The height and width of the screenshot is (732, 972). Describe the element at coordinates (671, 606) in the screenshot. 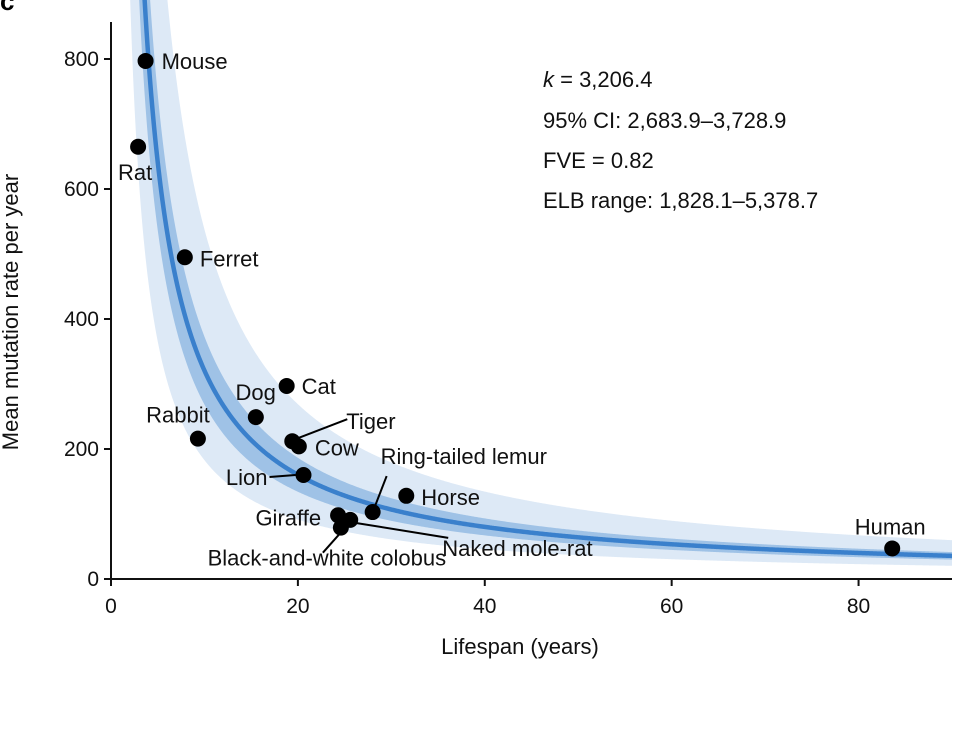

I see `x-tick-label: 60` at that location.